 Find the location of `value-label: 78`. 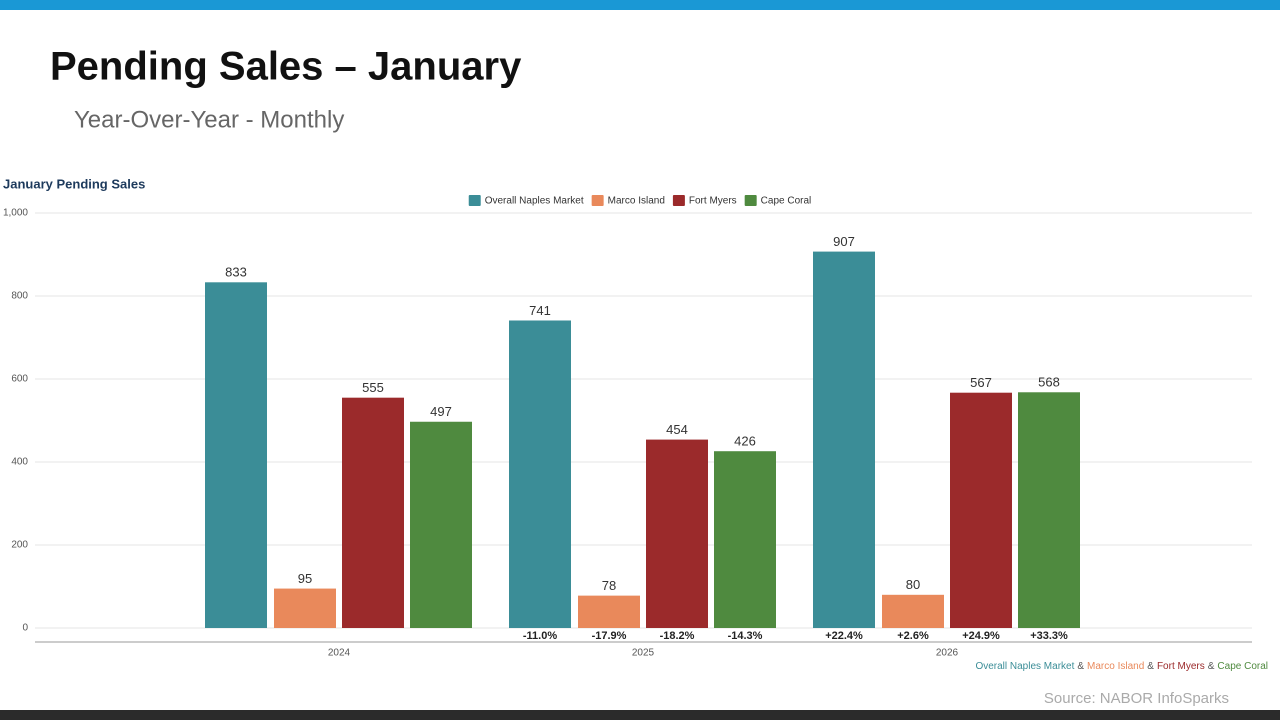

value-label: 78 is located at coordinates (609, 585).